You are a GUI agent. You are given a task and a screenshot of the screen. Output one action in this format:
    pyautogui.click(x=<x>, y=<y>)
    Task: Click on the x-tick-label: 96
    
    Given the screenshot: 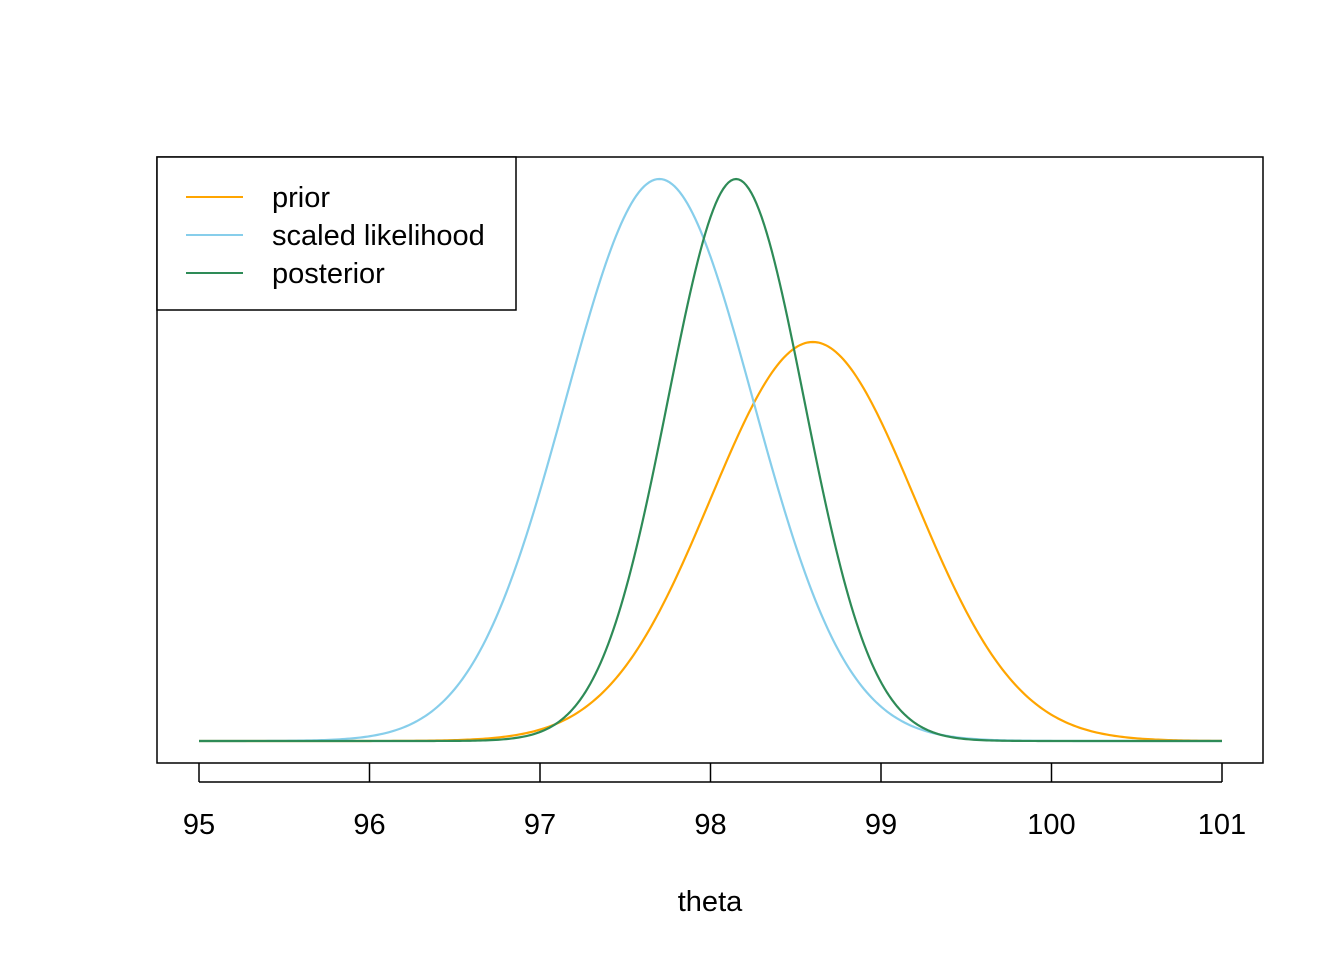 What is the action you would take?
    pyautogui.click(x=369, y=825)
    